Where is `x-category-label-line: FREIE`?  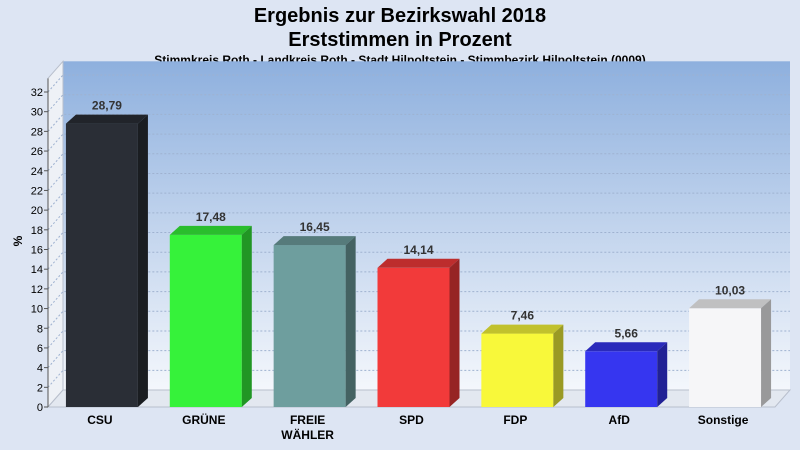 x-category-label-line: FREIE is located at coordinates (307, 420).